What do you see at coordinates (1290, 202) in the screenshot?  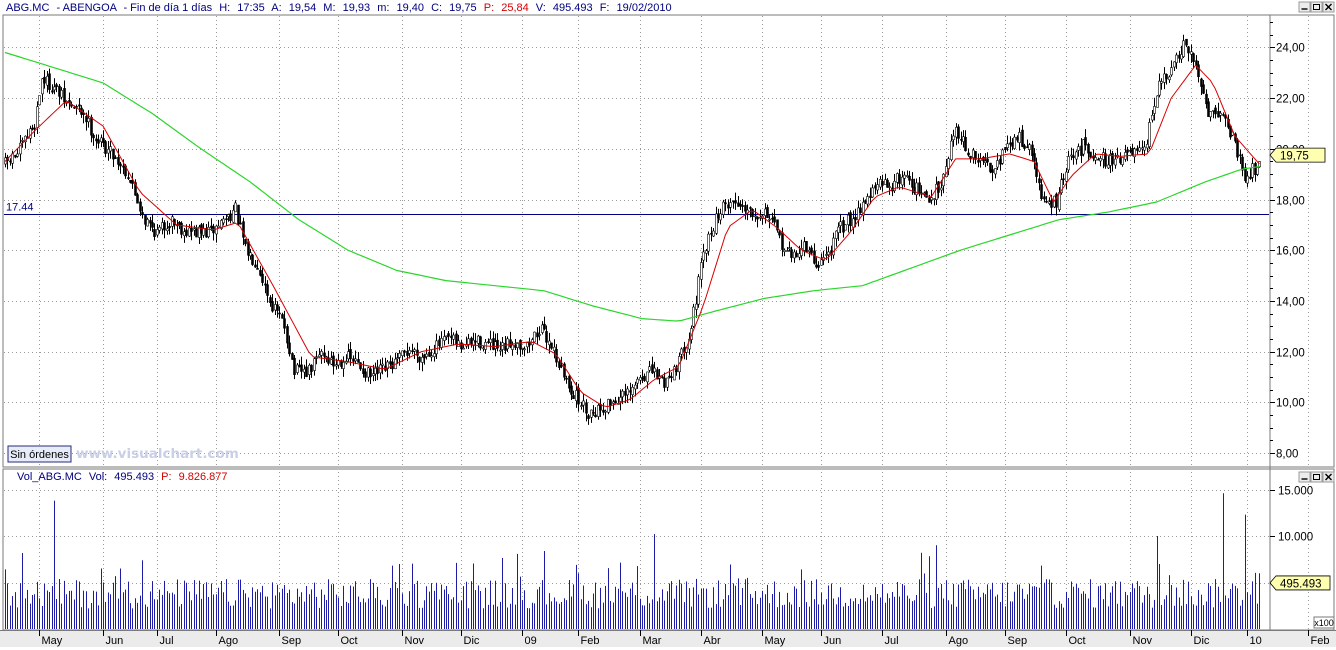 I see `y-tick-label: 18,00` at bounding box center [1290, 202].